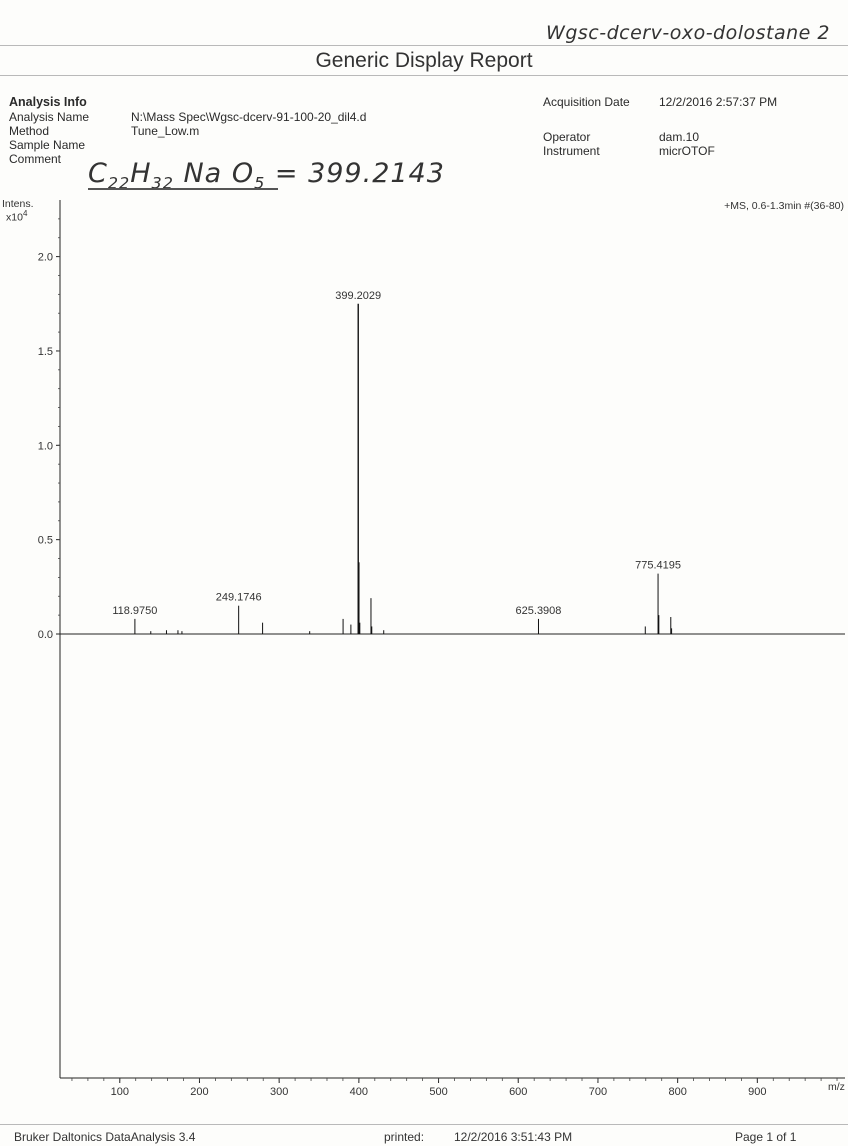  Describe the element at coordinates (424, 45) in the screenshot. I see `title-rule-top` at that location.